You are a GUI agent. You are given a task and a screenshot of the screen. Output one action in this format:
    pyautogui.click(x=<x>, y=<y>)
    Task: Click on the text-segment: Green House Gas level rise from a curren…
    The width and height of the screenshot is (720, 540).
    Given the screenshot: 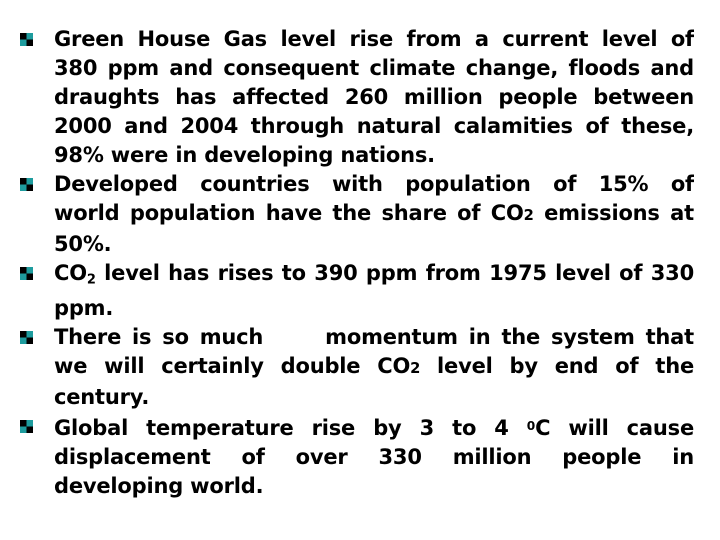 What is the action you would take?
    pyautogui.click(x=374, y=39)
    